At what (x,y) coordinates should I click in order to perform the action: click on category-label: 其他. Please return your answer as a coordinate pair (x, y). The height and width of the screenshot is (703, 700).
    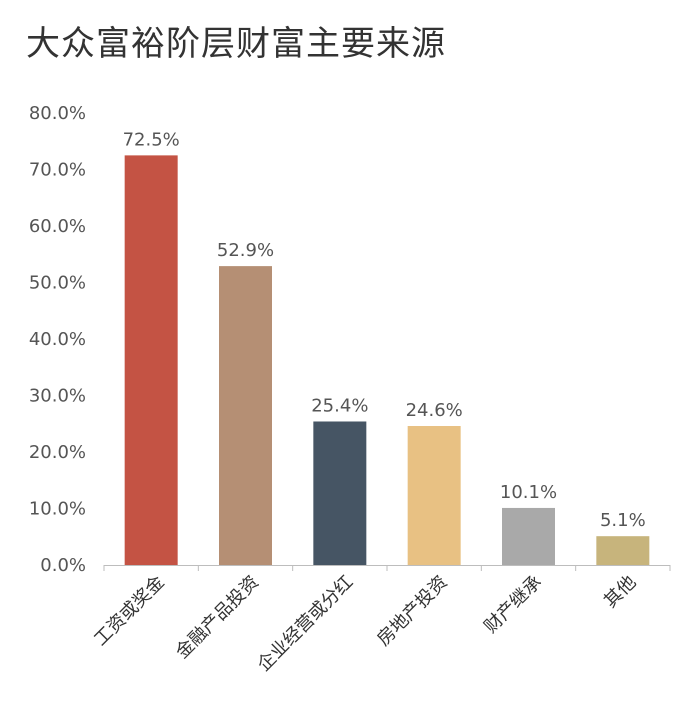
    Looking at the image, I should click on (620, 592).